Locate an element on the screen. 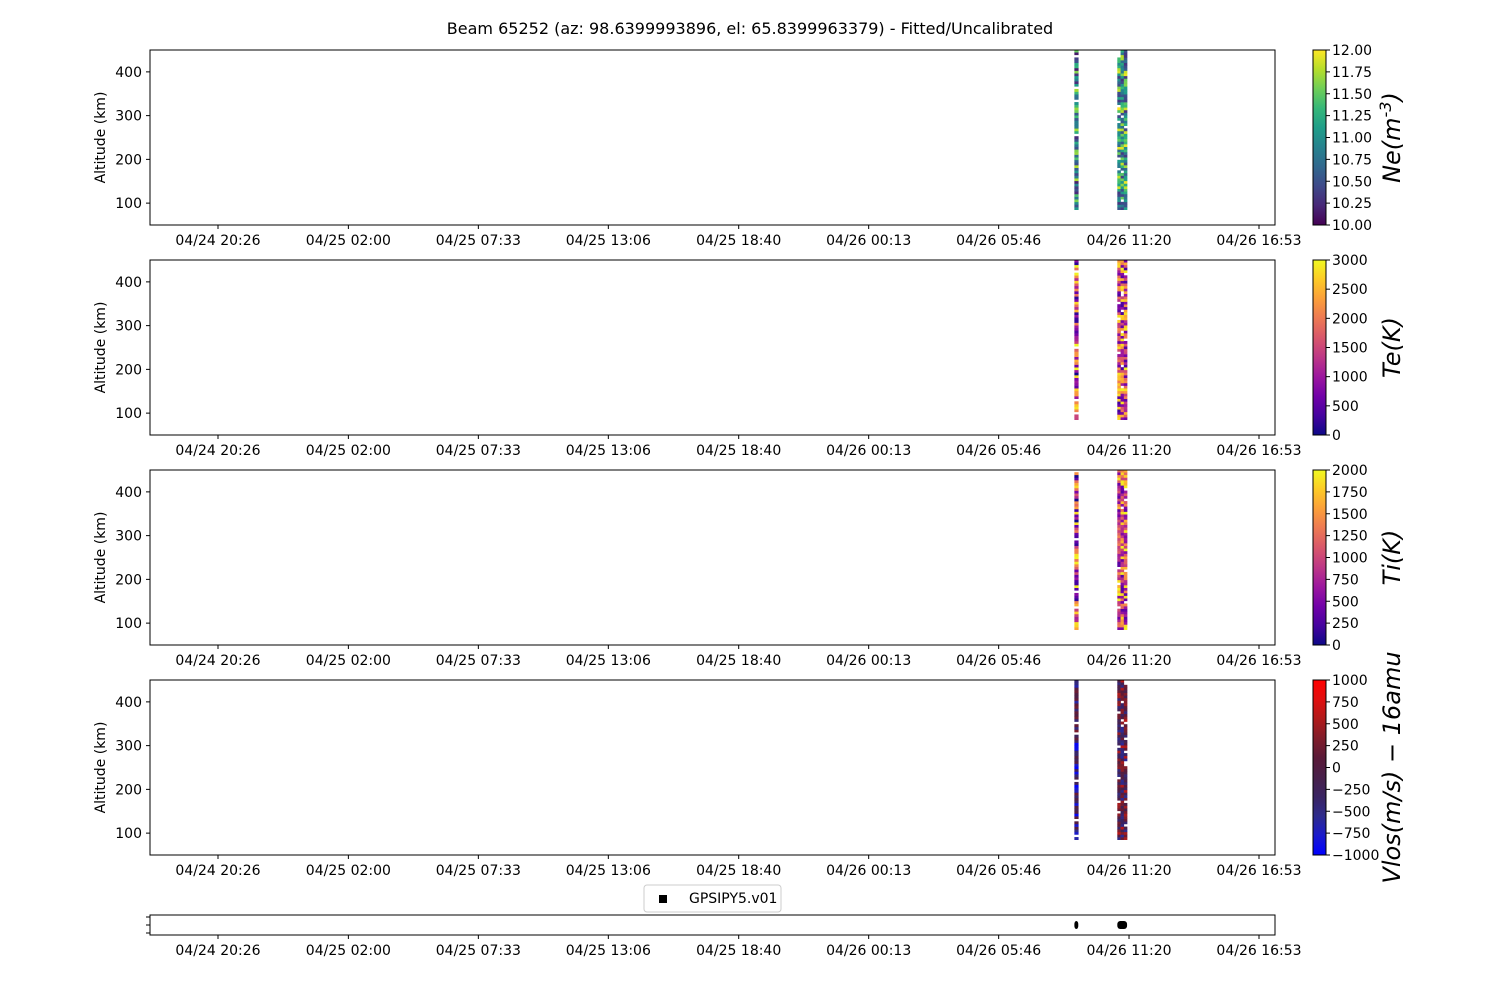 The width and height of the screenshot is (1500, 1000). availability-xtick-label: 04/26 00:13 is located at coordinates (868, 951).